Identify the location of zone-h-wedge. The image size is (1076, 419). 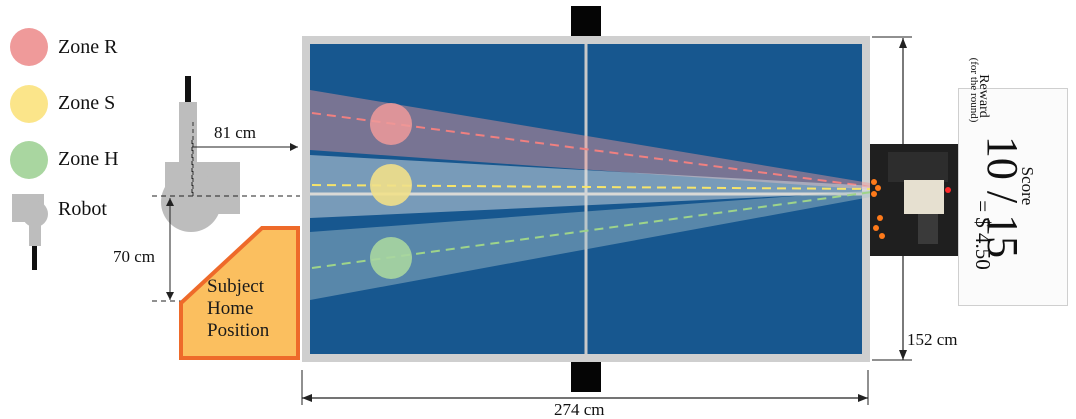
(593, 245).